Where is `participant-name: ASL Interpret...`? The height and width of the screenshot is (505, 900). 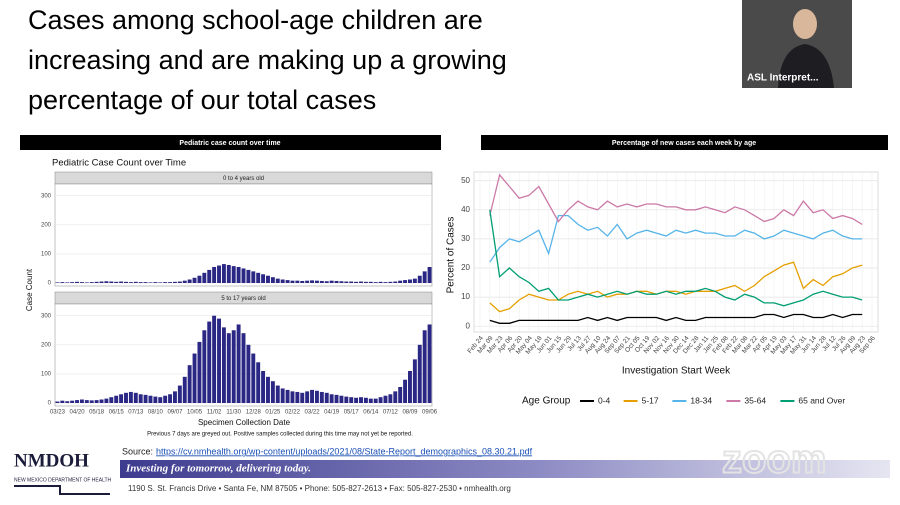
participant-name: ASL Interpret... is located at coordinates (783, 78).